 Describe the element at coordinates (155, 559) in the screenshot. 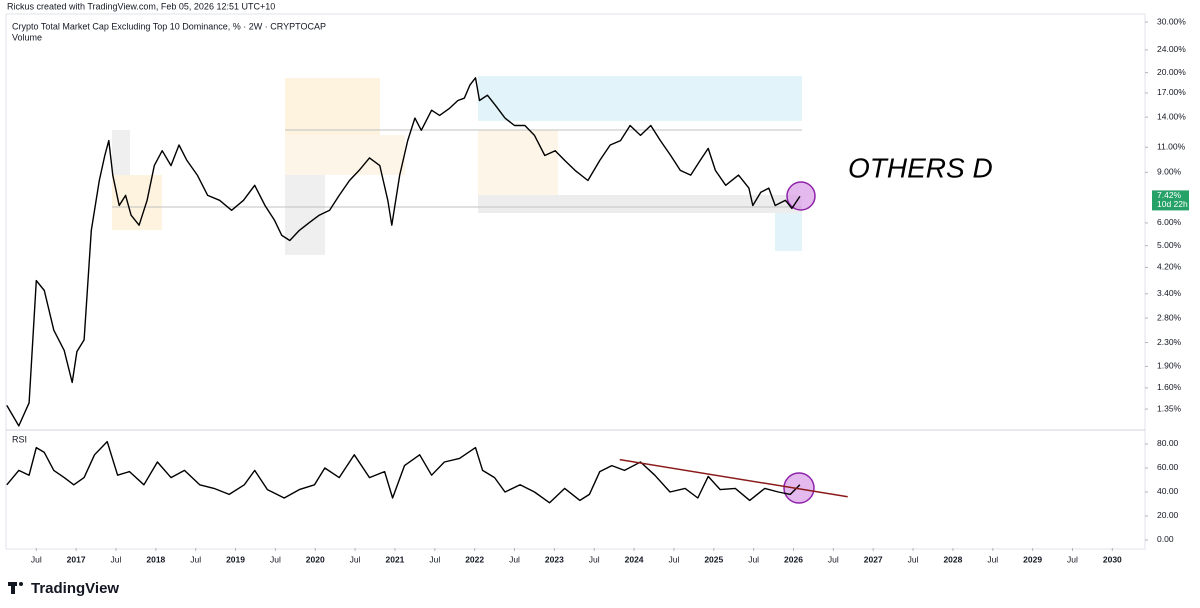

I see `x-tick-label: 2018` at that location.